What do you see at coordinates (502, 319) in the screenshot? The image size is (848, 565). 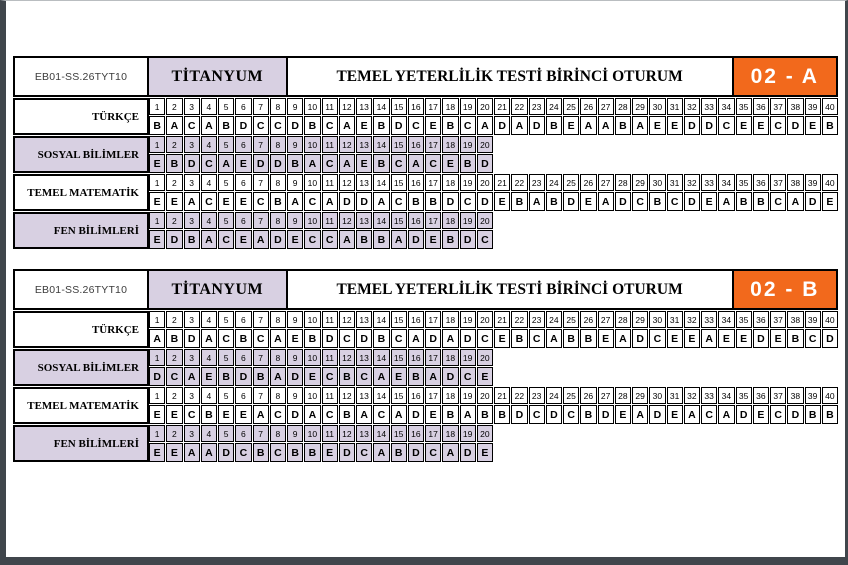 I see `question-number: 21` at bounding box center [502, 319].